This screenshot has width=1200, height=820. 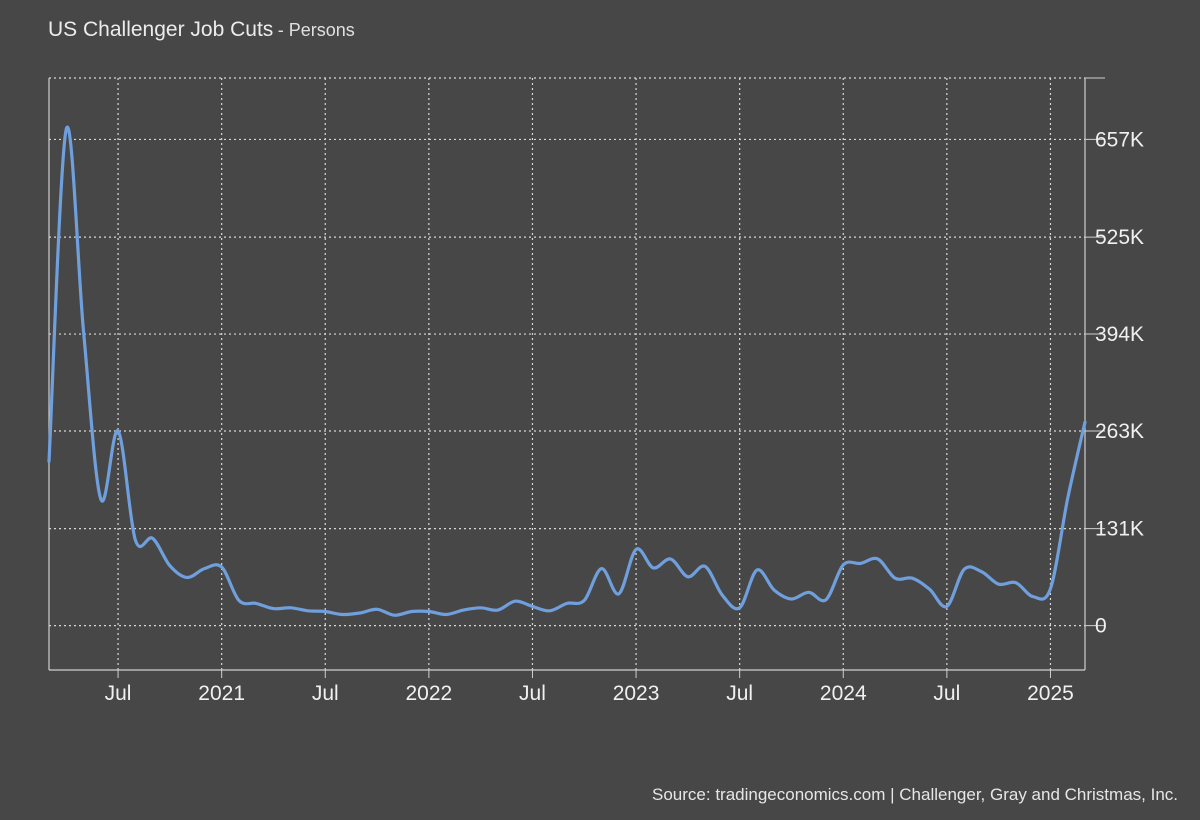 I want to click on chart-title: US Challenger Job Cuts, so click(x=161, y=29).